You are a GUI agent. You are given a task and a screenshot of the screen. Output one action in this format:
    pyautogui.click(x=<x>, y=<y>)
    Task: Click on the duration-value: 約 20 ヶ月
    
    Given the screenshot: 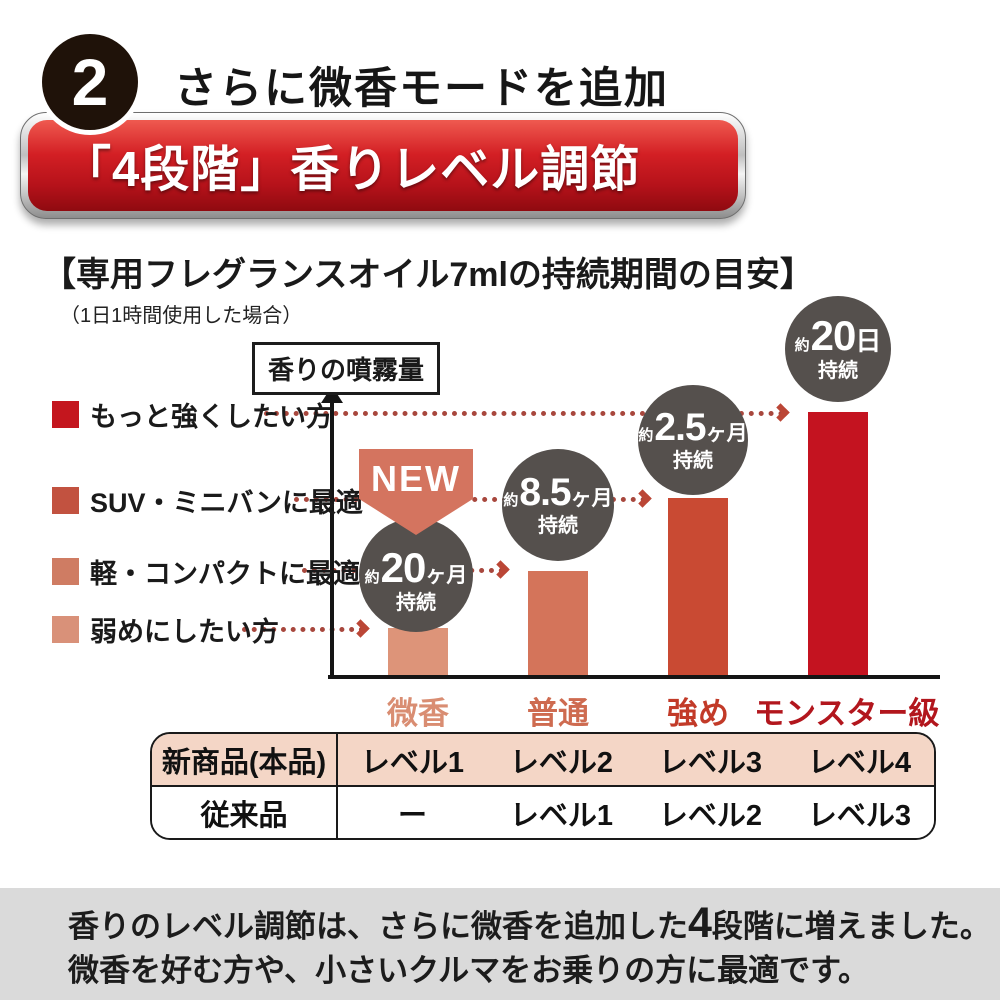 What is the action you would take?
    pyautogui.click(x=416, y=568)
    